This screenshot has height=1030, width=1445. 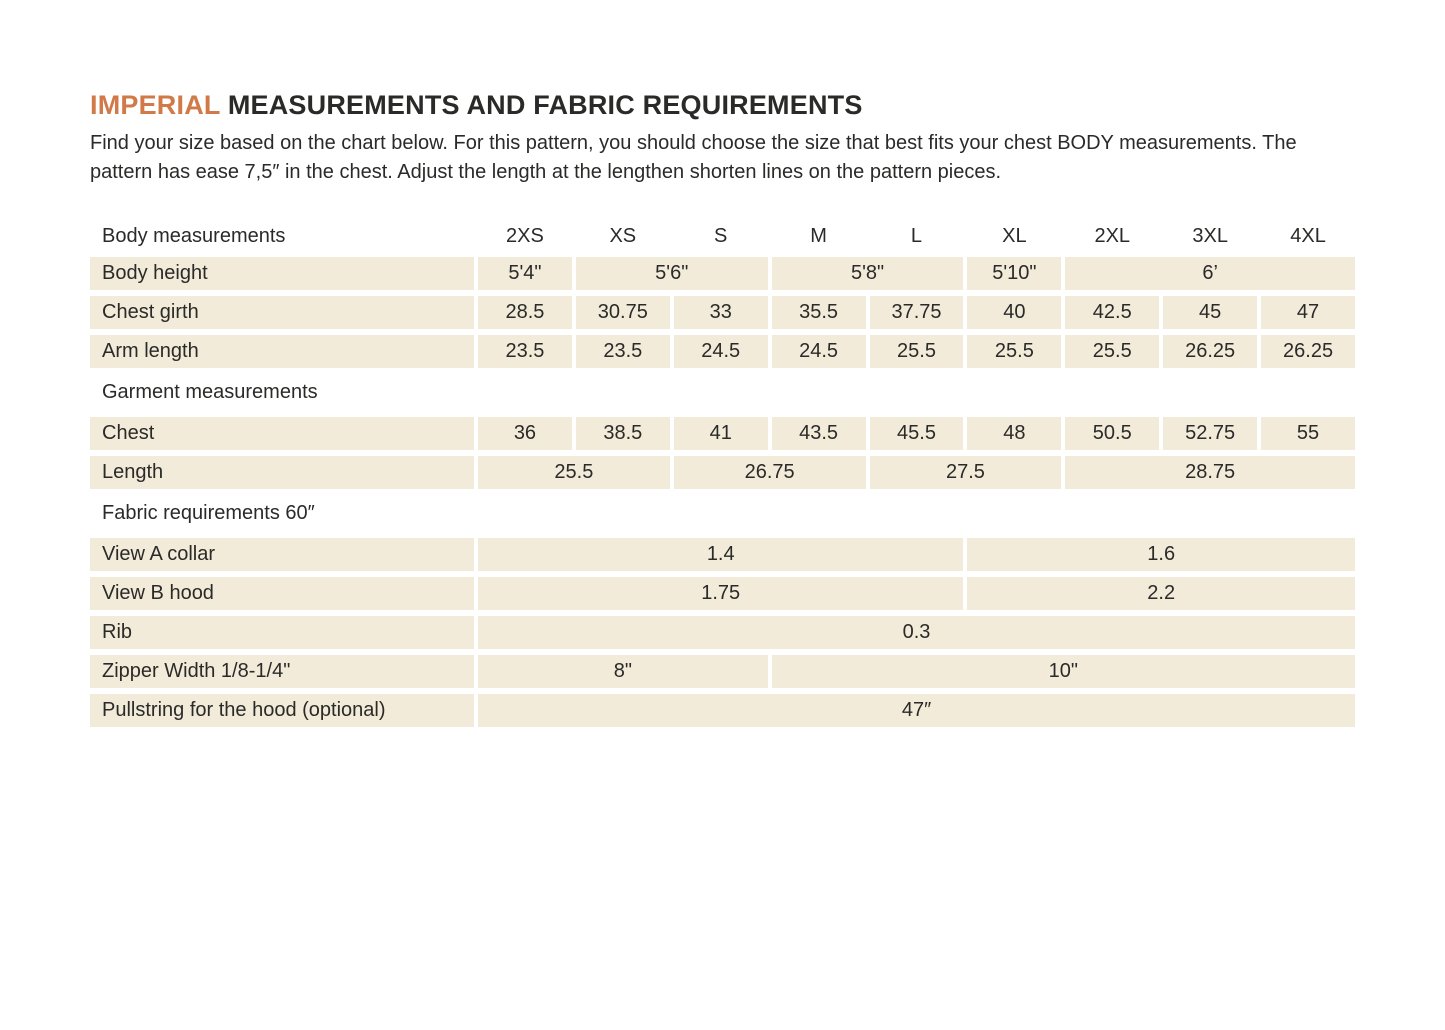 What do you see at coordinates (720, 433) in the screenshot?
I see `value-cell: 41` at bounding box center [720, 433].